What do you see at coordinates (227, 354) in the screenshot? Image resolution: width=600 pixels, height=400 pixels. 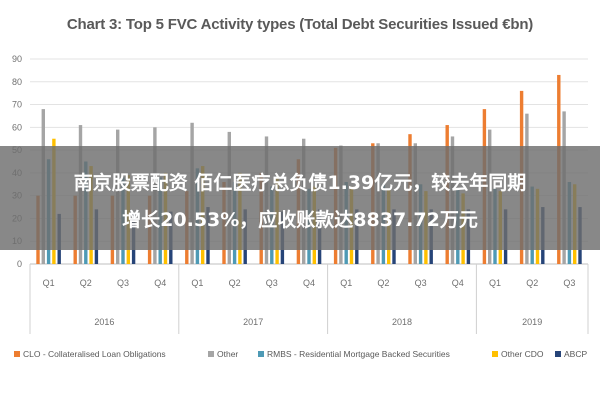 I see `legend-label: Other` at bounding box center [227, 354].